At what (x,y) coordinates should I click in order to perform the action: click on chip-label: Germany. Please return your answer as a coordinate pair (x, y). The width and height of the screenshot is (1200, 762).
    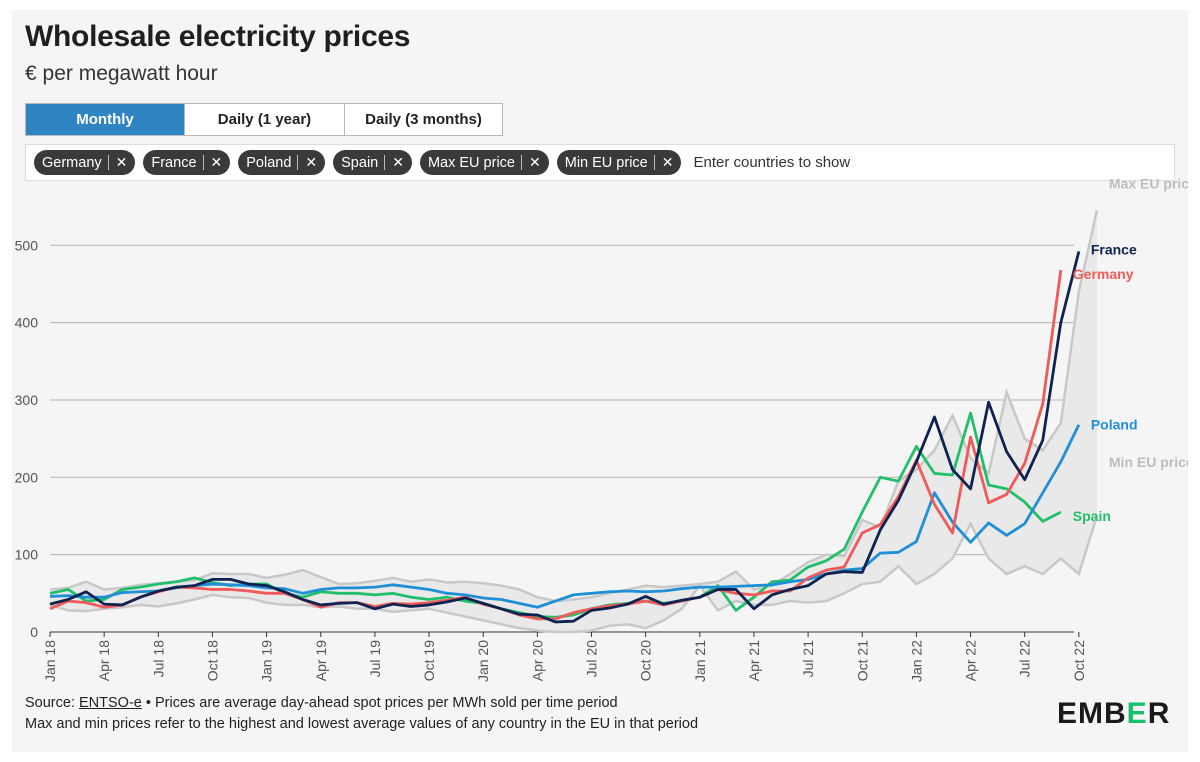
    Looking at the image, I should click on (72, 162).